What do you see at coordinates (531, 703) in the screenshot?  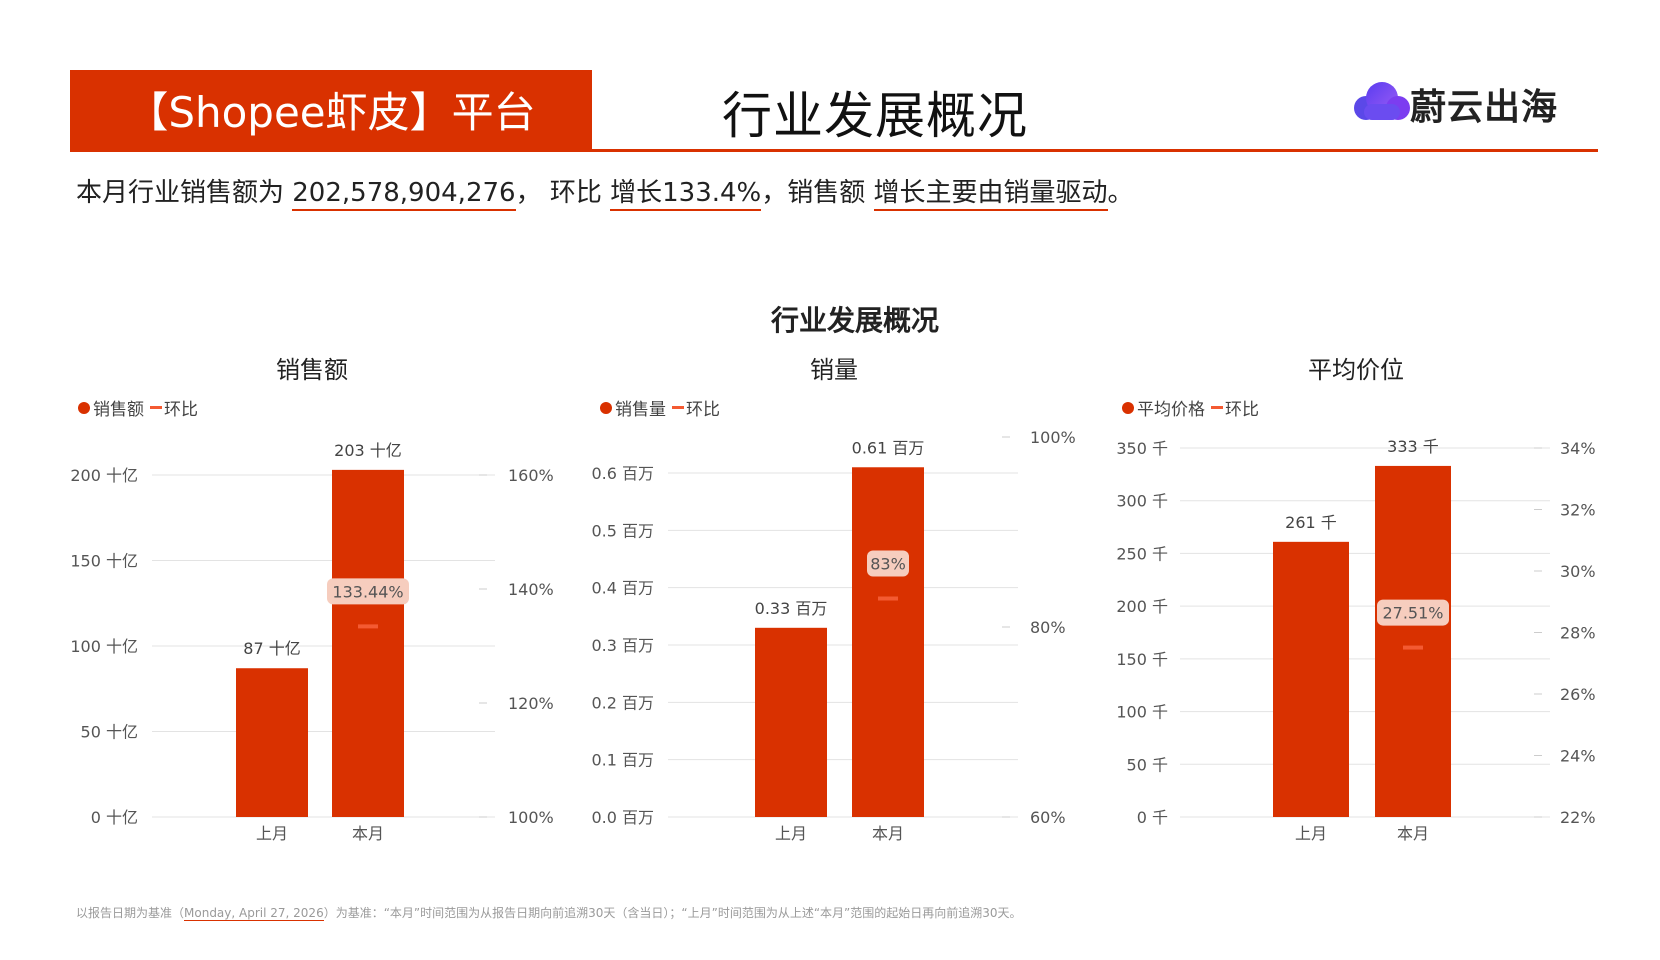 I see `y2-tick-label: 120%` at bounding box center [531, 703].